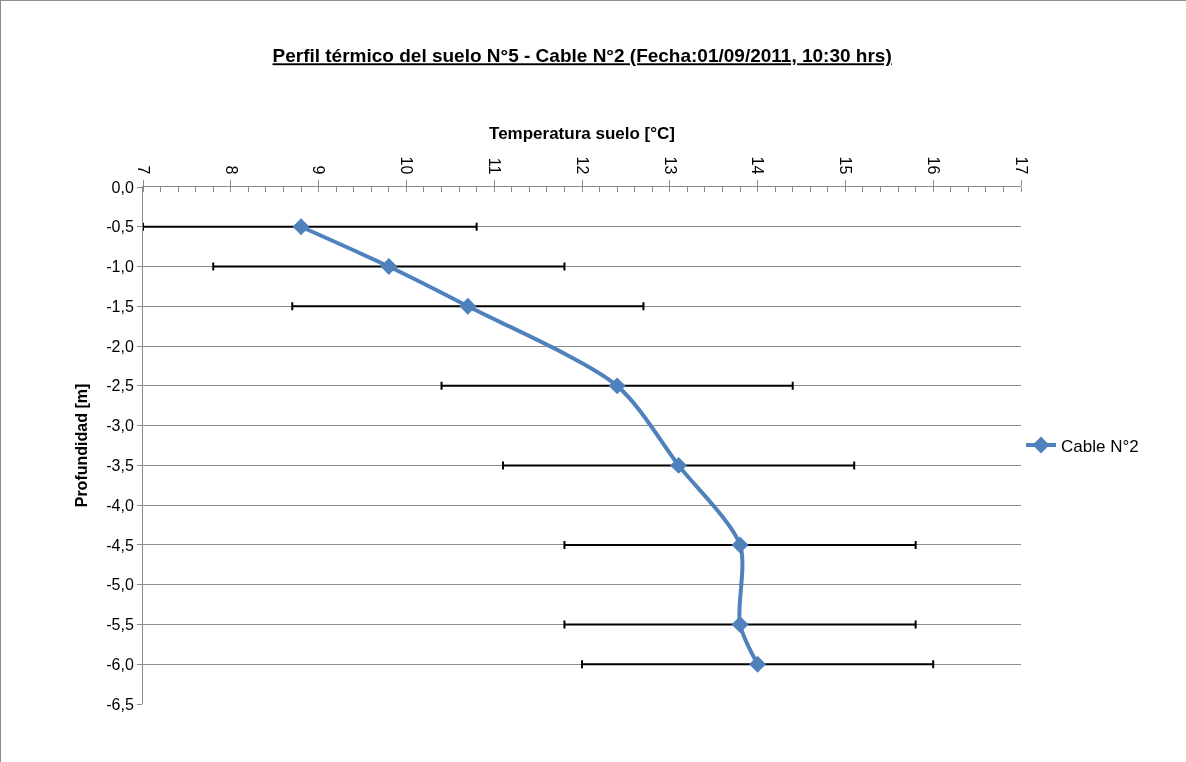  I want to click on legend-label: Cable N°2, so click(1100, 446).